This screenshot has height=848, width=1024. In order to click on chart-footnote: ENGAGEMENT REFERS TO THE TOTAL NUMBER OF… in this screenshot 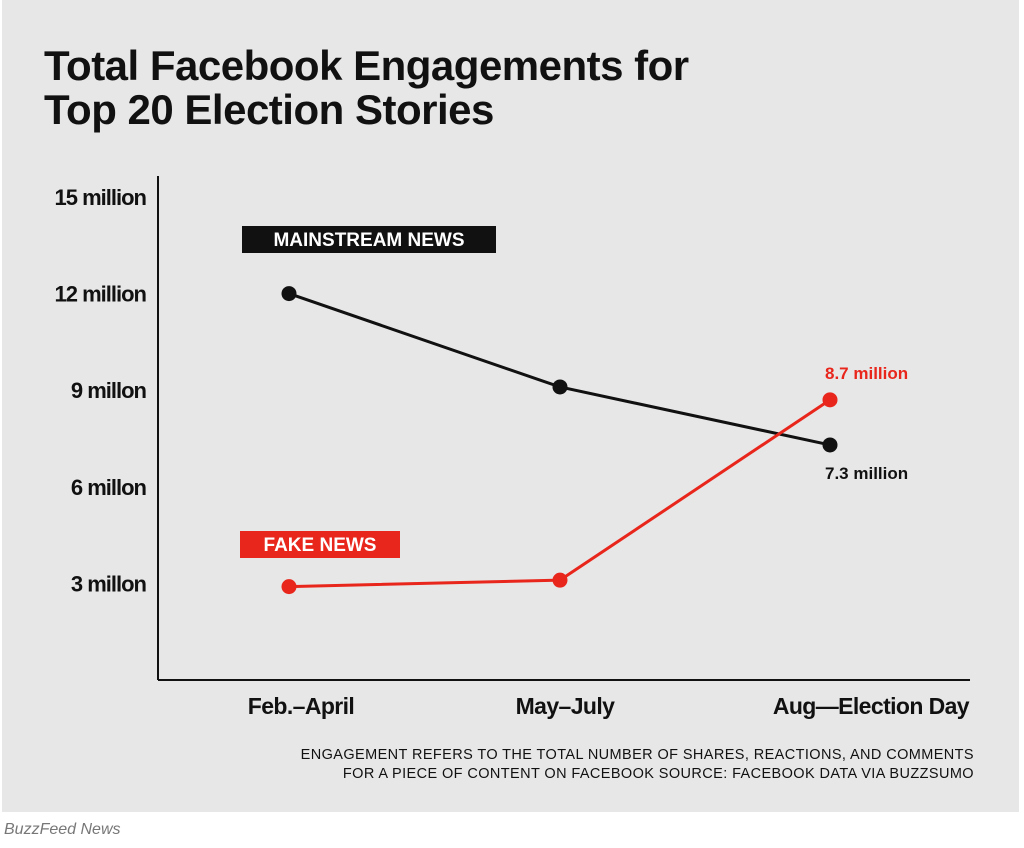, I will do `click(564, 765)`.